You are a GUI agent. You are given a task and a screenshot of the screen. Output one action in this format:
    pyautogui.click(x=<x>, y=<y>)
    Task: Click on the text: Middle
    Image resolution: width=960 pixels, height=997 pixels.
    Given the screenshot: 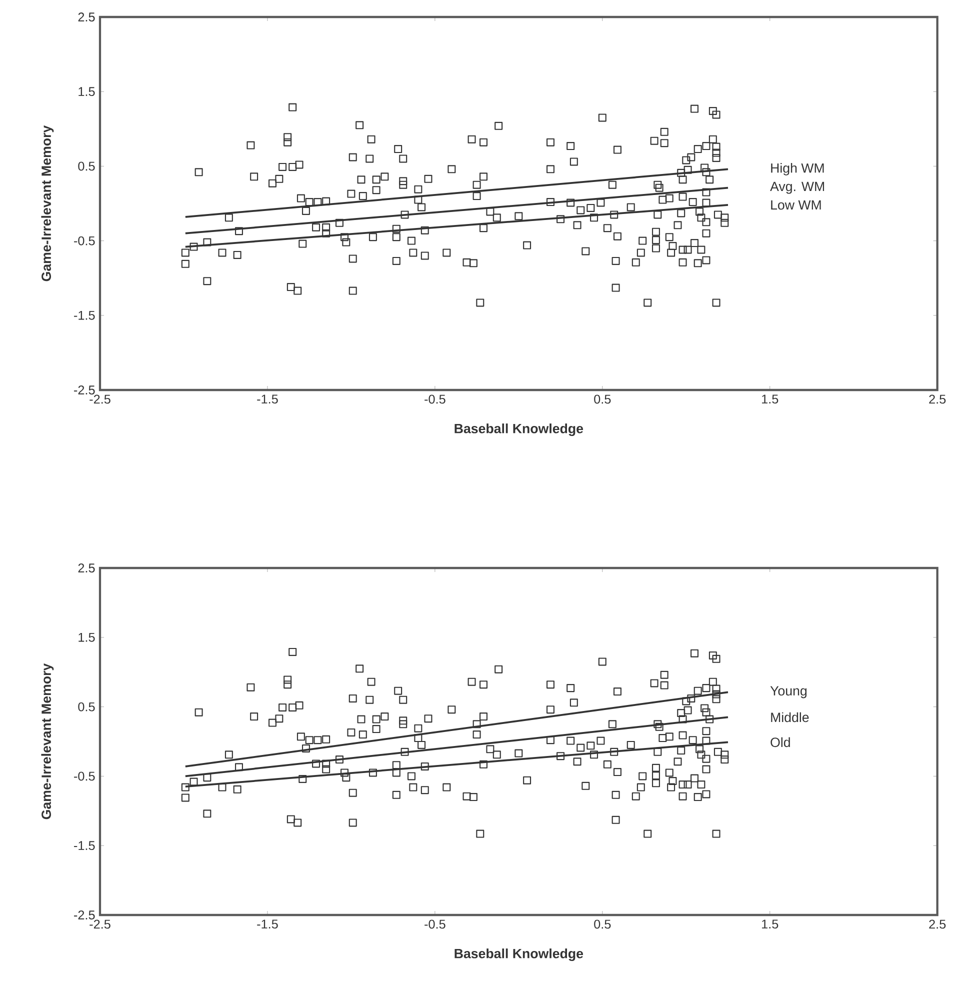 What is the action you would take?
    pyautogui.click(x=790, y=717)
    